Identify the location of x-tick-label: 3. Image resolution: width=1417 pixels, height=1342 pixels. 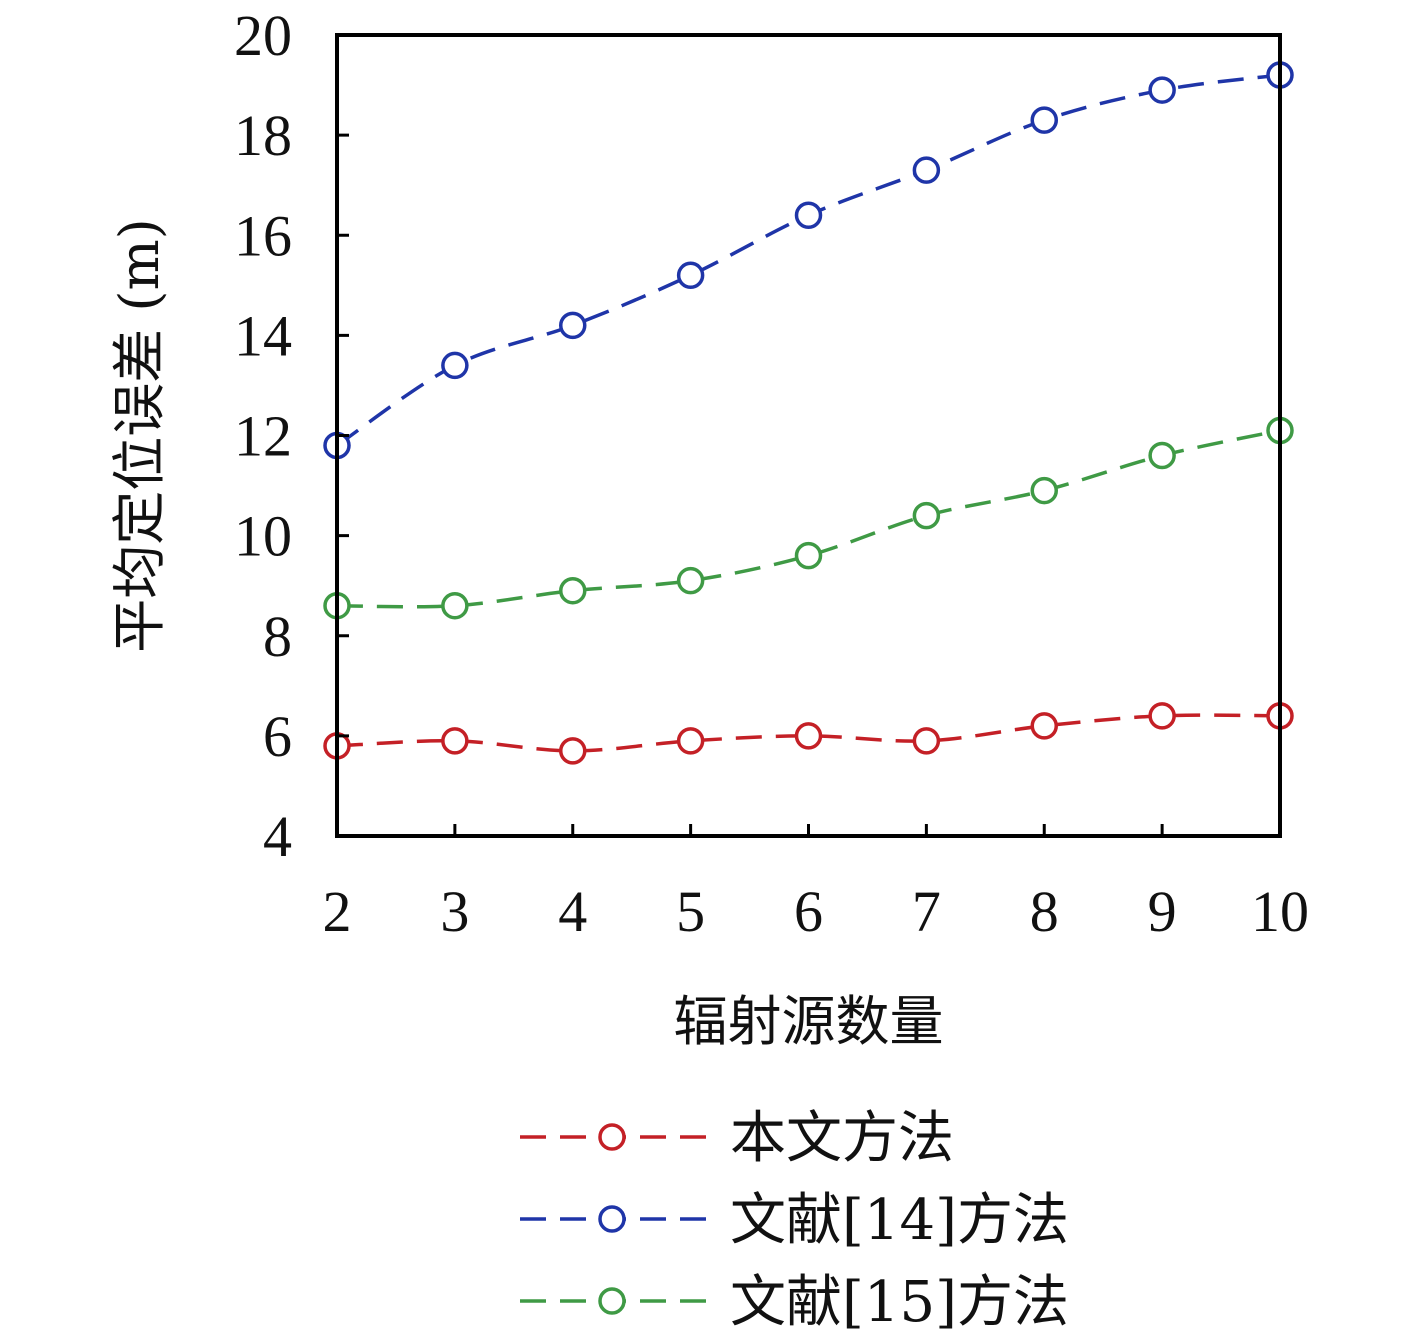
(454, 911).